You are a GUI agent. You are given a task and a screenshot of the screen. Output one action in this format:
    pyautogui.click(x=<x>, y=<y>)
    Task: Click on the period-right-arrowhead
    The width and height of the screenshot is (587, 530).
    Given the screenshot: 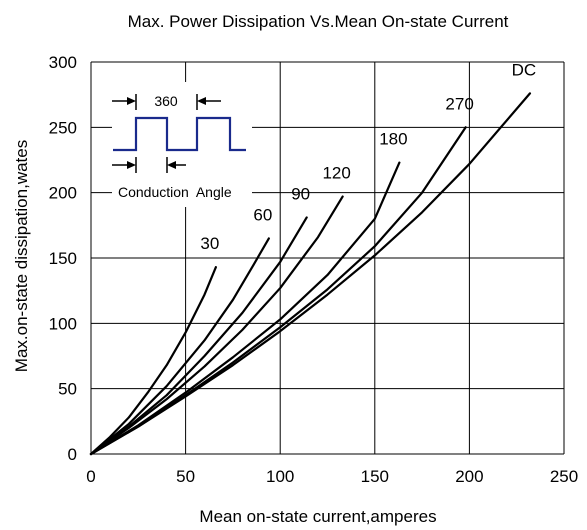 What is the action you would take?
    pyautogui.click(x=201, y=101)
    